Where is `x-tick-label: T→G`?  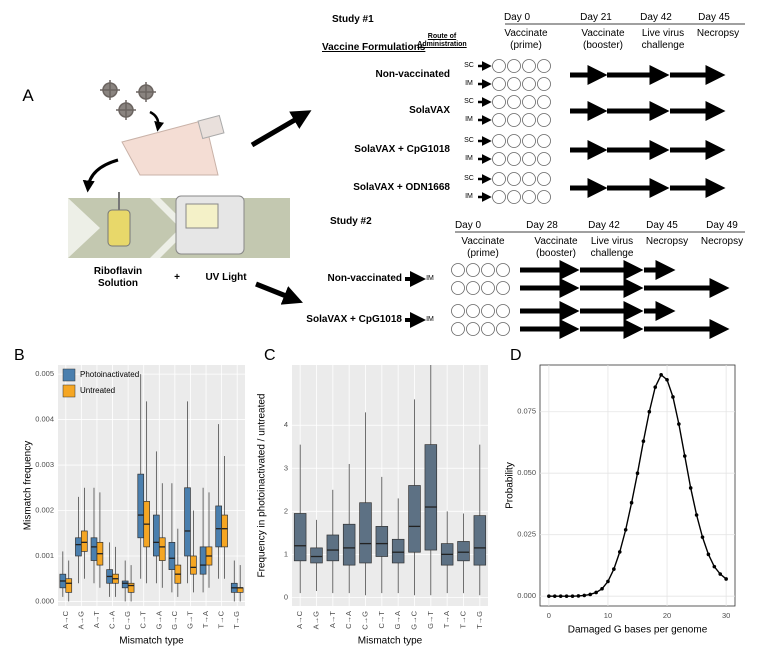
x-tick-label: T→G is located at coordinates (479, 620).